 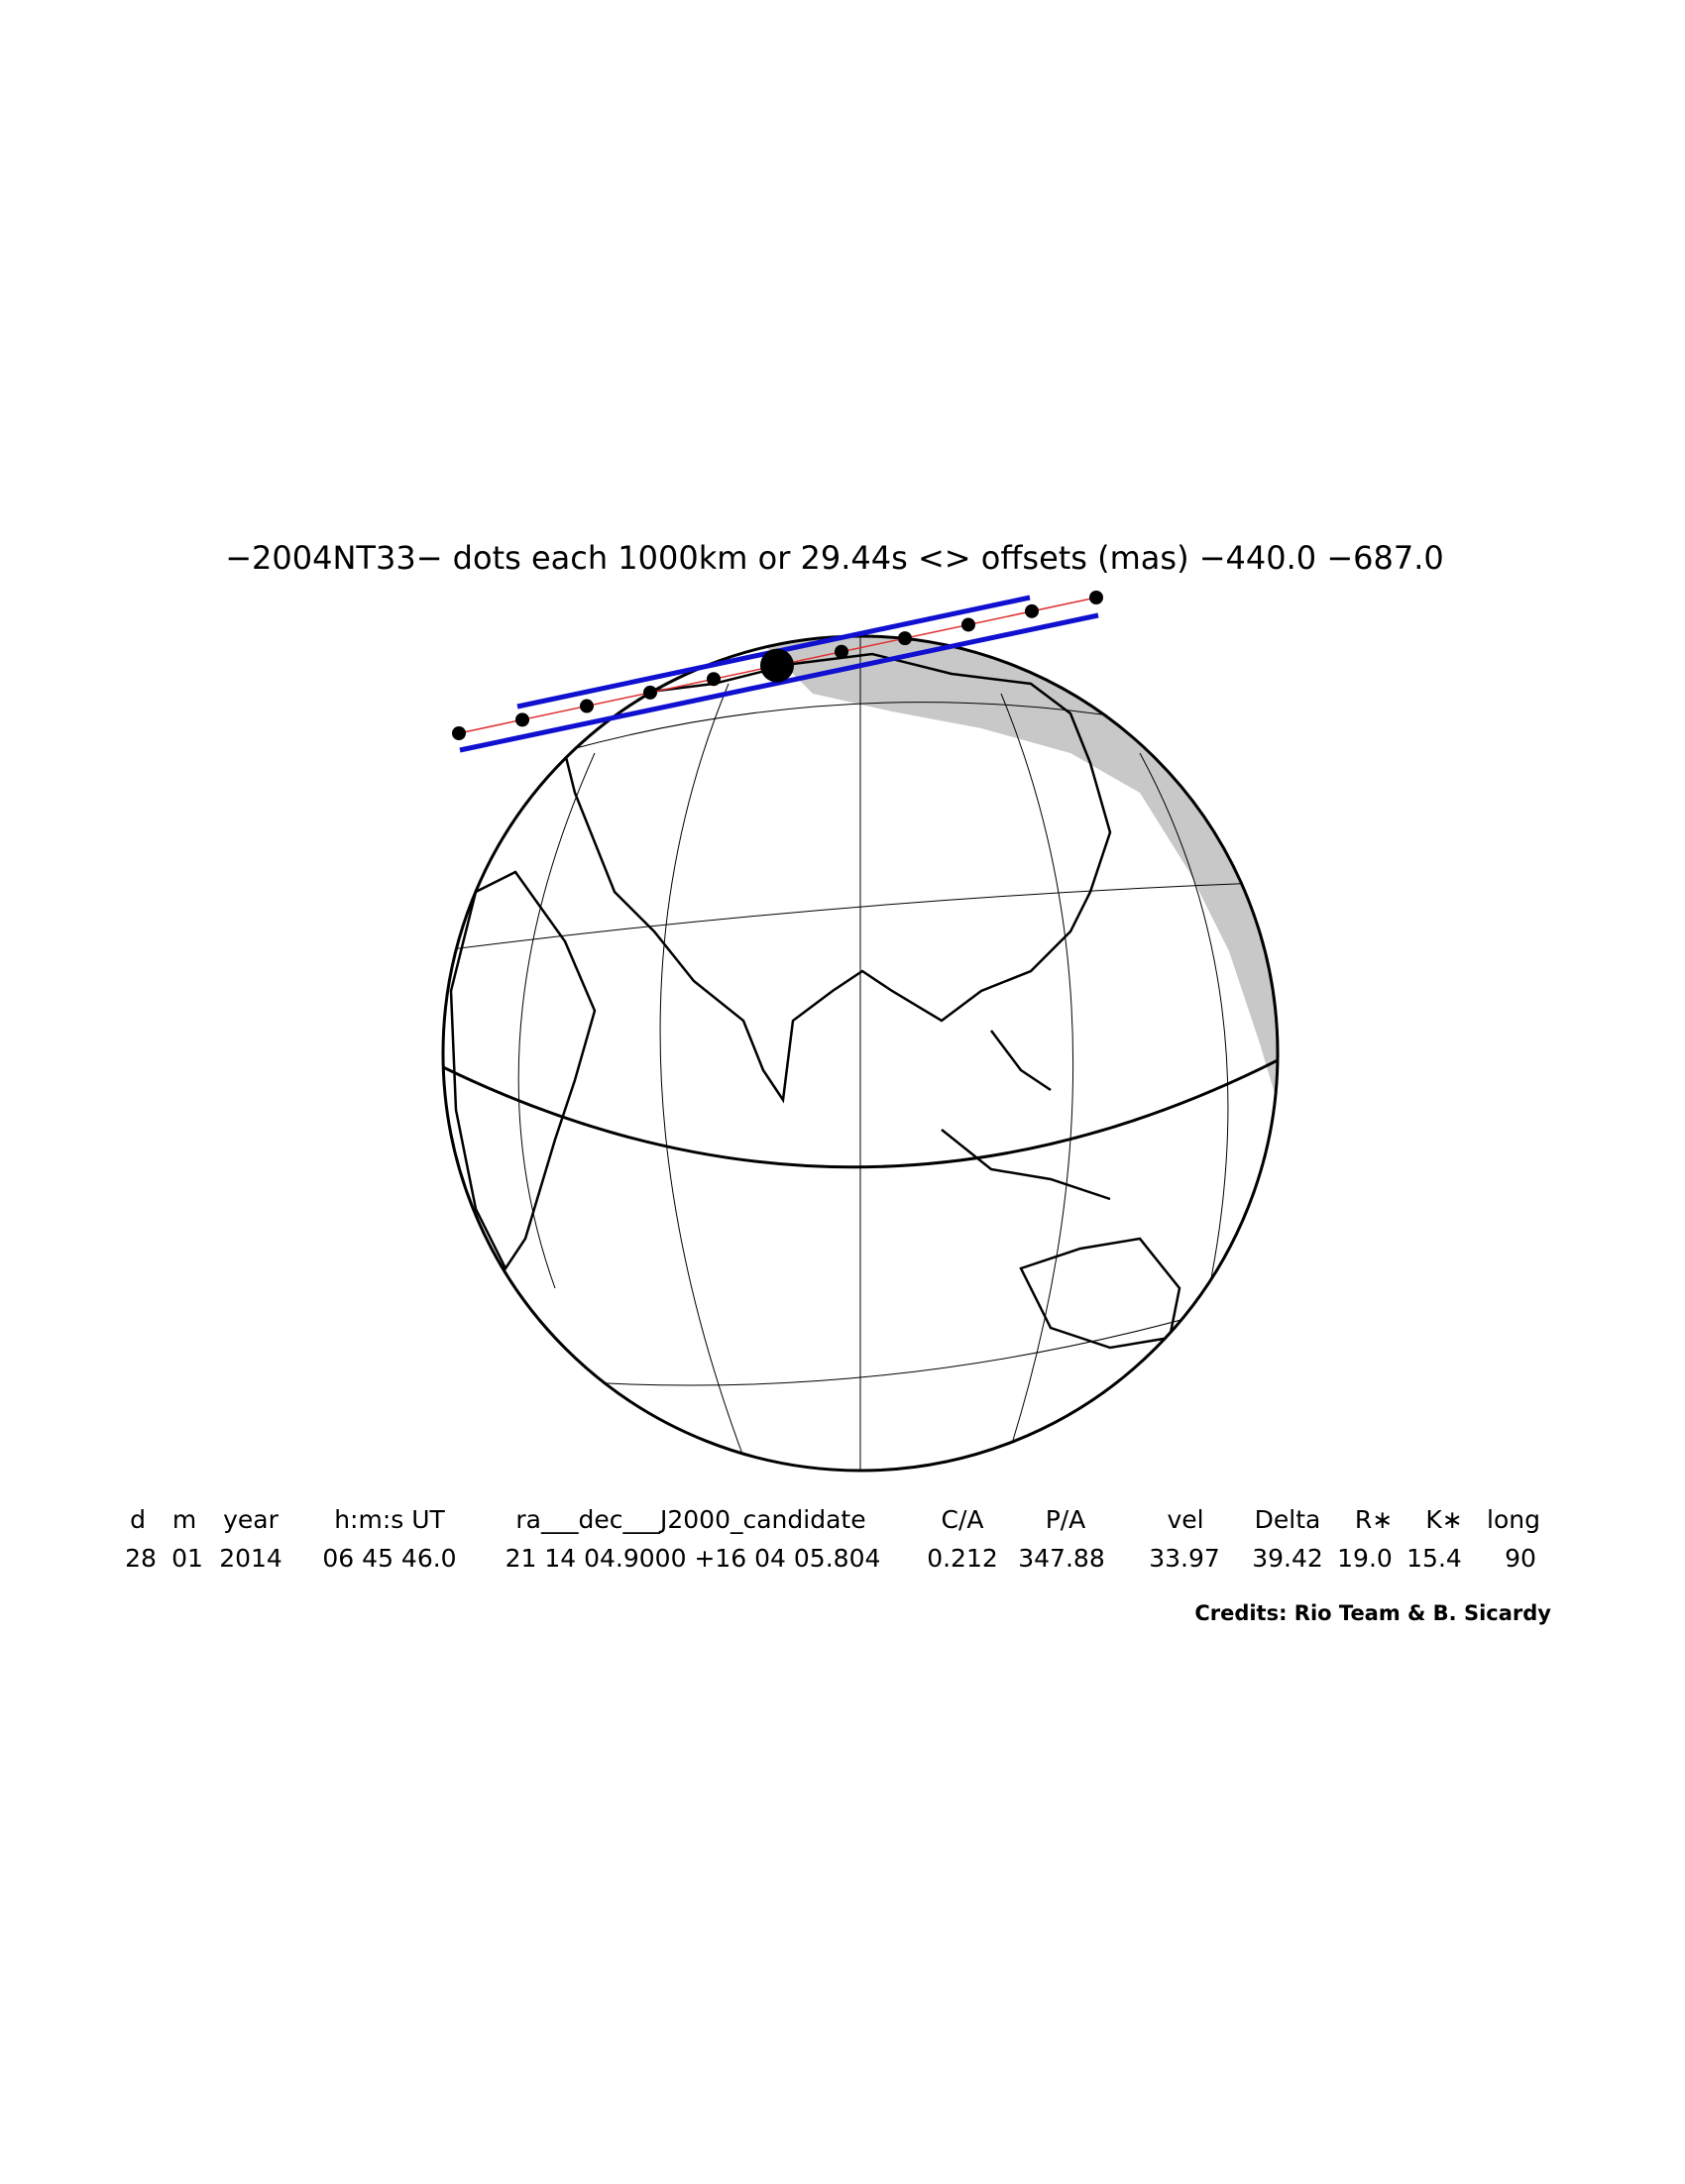 What do you see at coordinates (1288, 1519) in the screenshot?
I see `column-header: Delta` at bounding box center [1288, 1519].